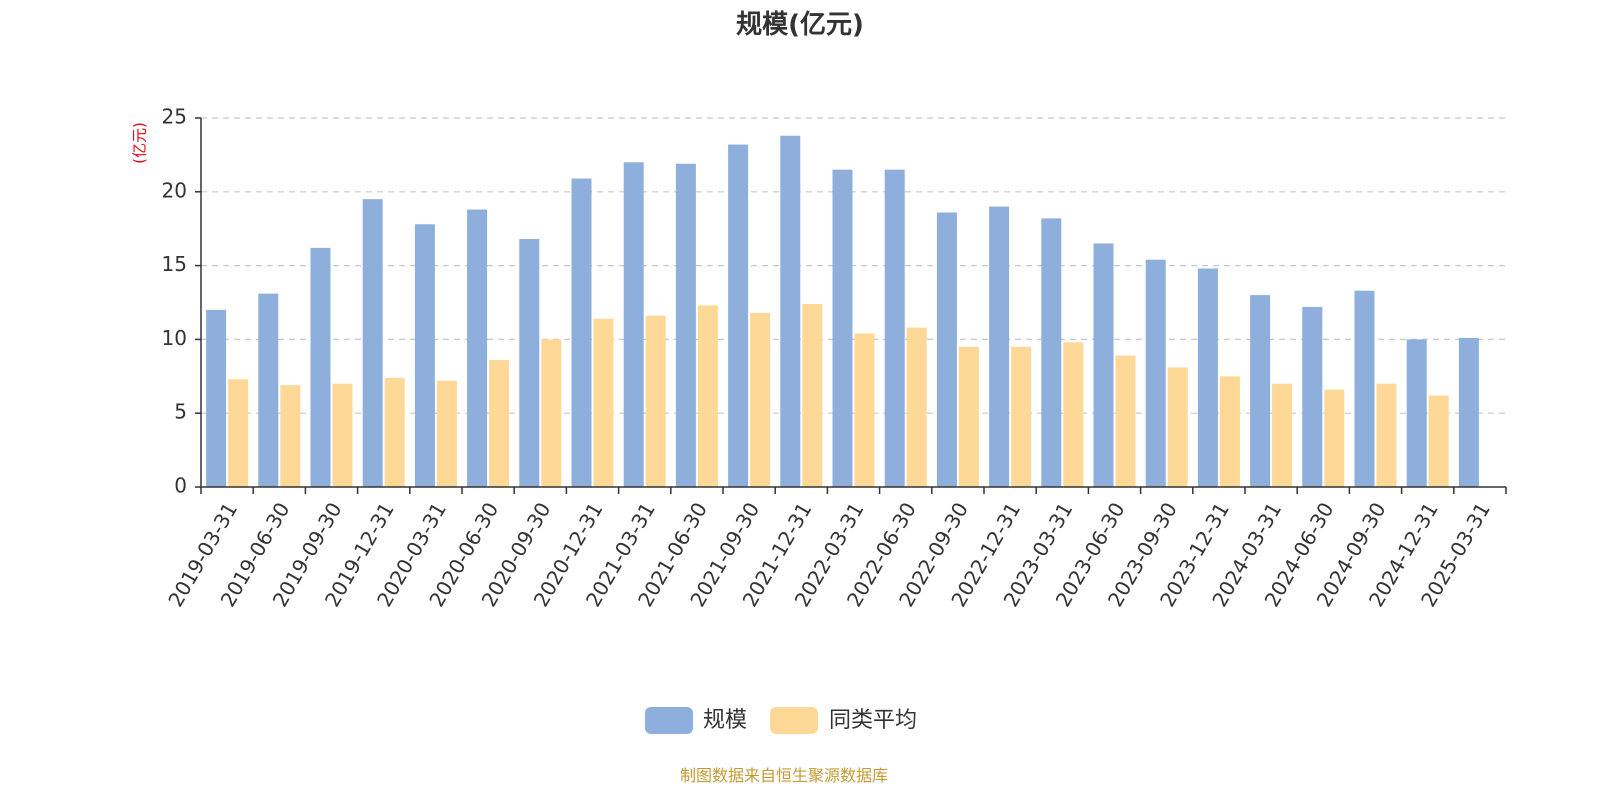 This screenshot has width=1600, height=800. I want to click on legend-label: 同类平均, so click(873, 720).